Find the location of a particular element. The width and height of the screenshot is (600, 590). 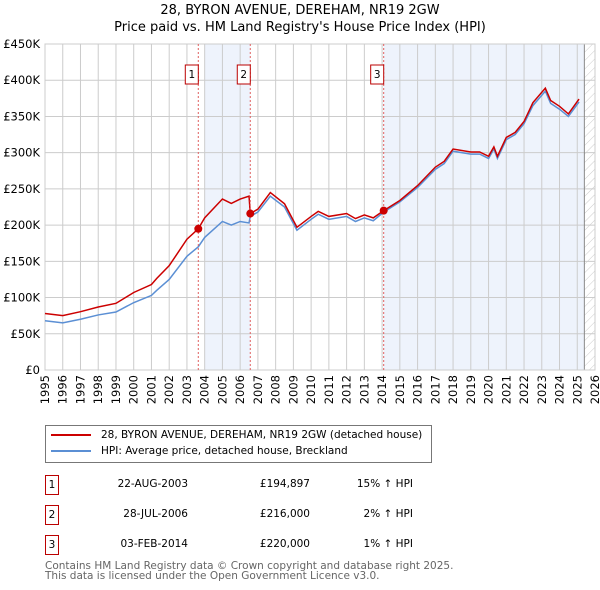

sale-marker-number: 2 is located at coordinates (243, 75).